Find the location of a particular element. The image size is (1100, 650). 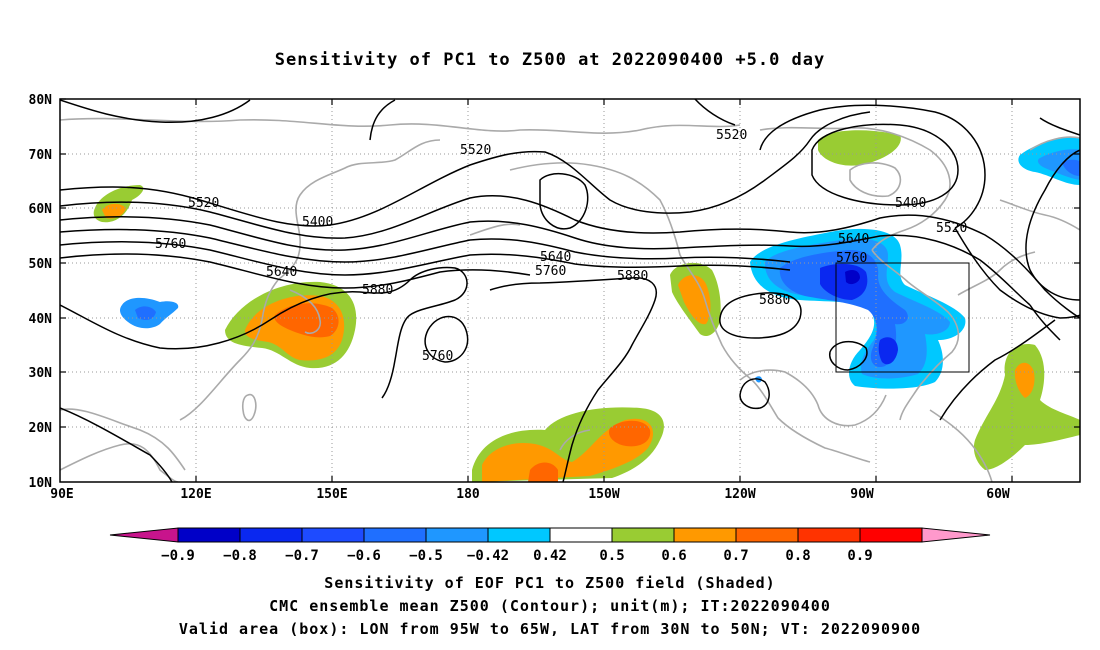

lon-label: 120E is located at coordinates (195, 494).